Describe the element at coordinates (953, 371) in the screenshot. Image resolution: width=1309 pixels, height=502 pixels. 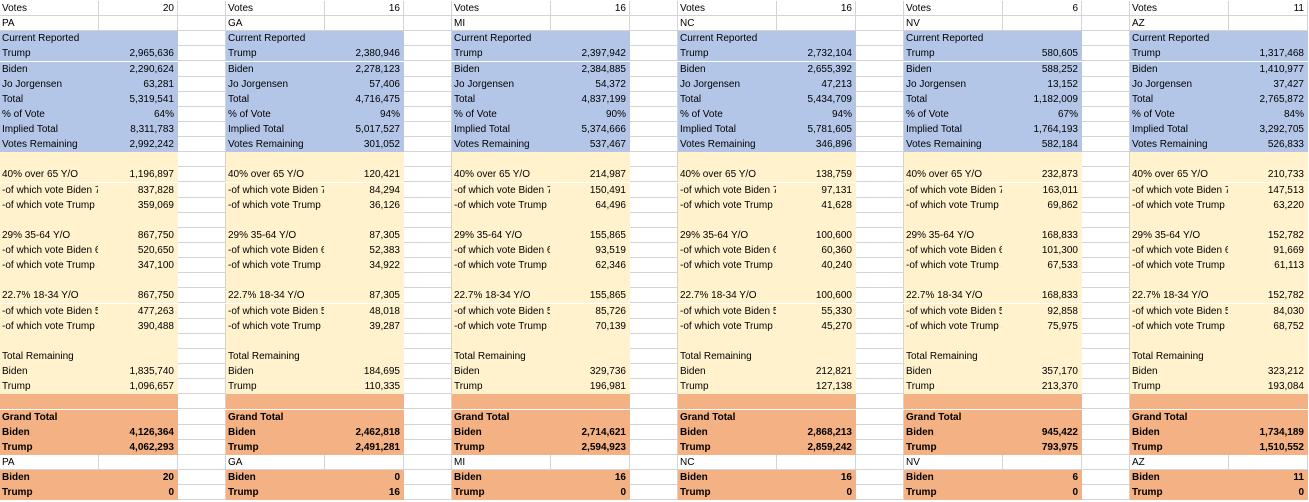
I see `cell-nv-label-biden: Biden` at that location.